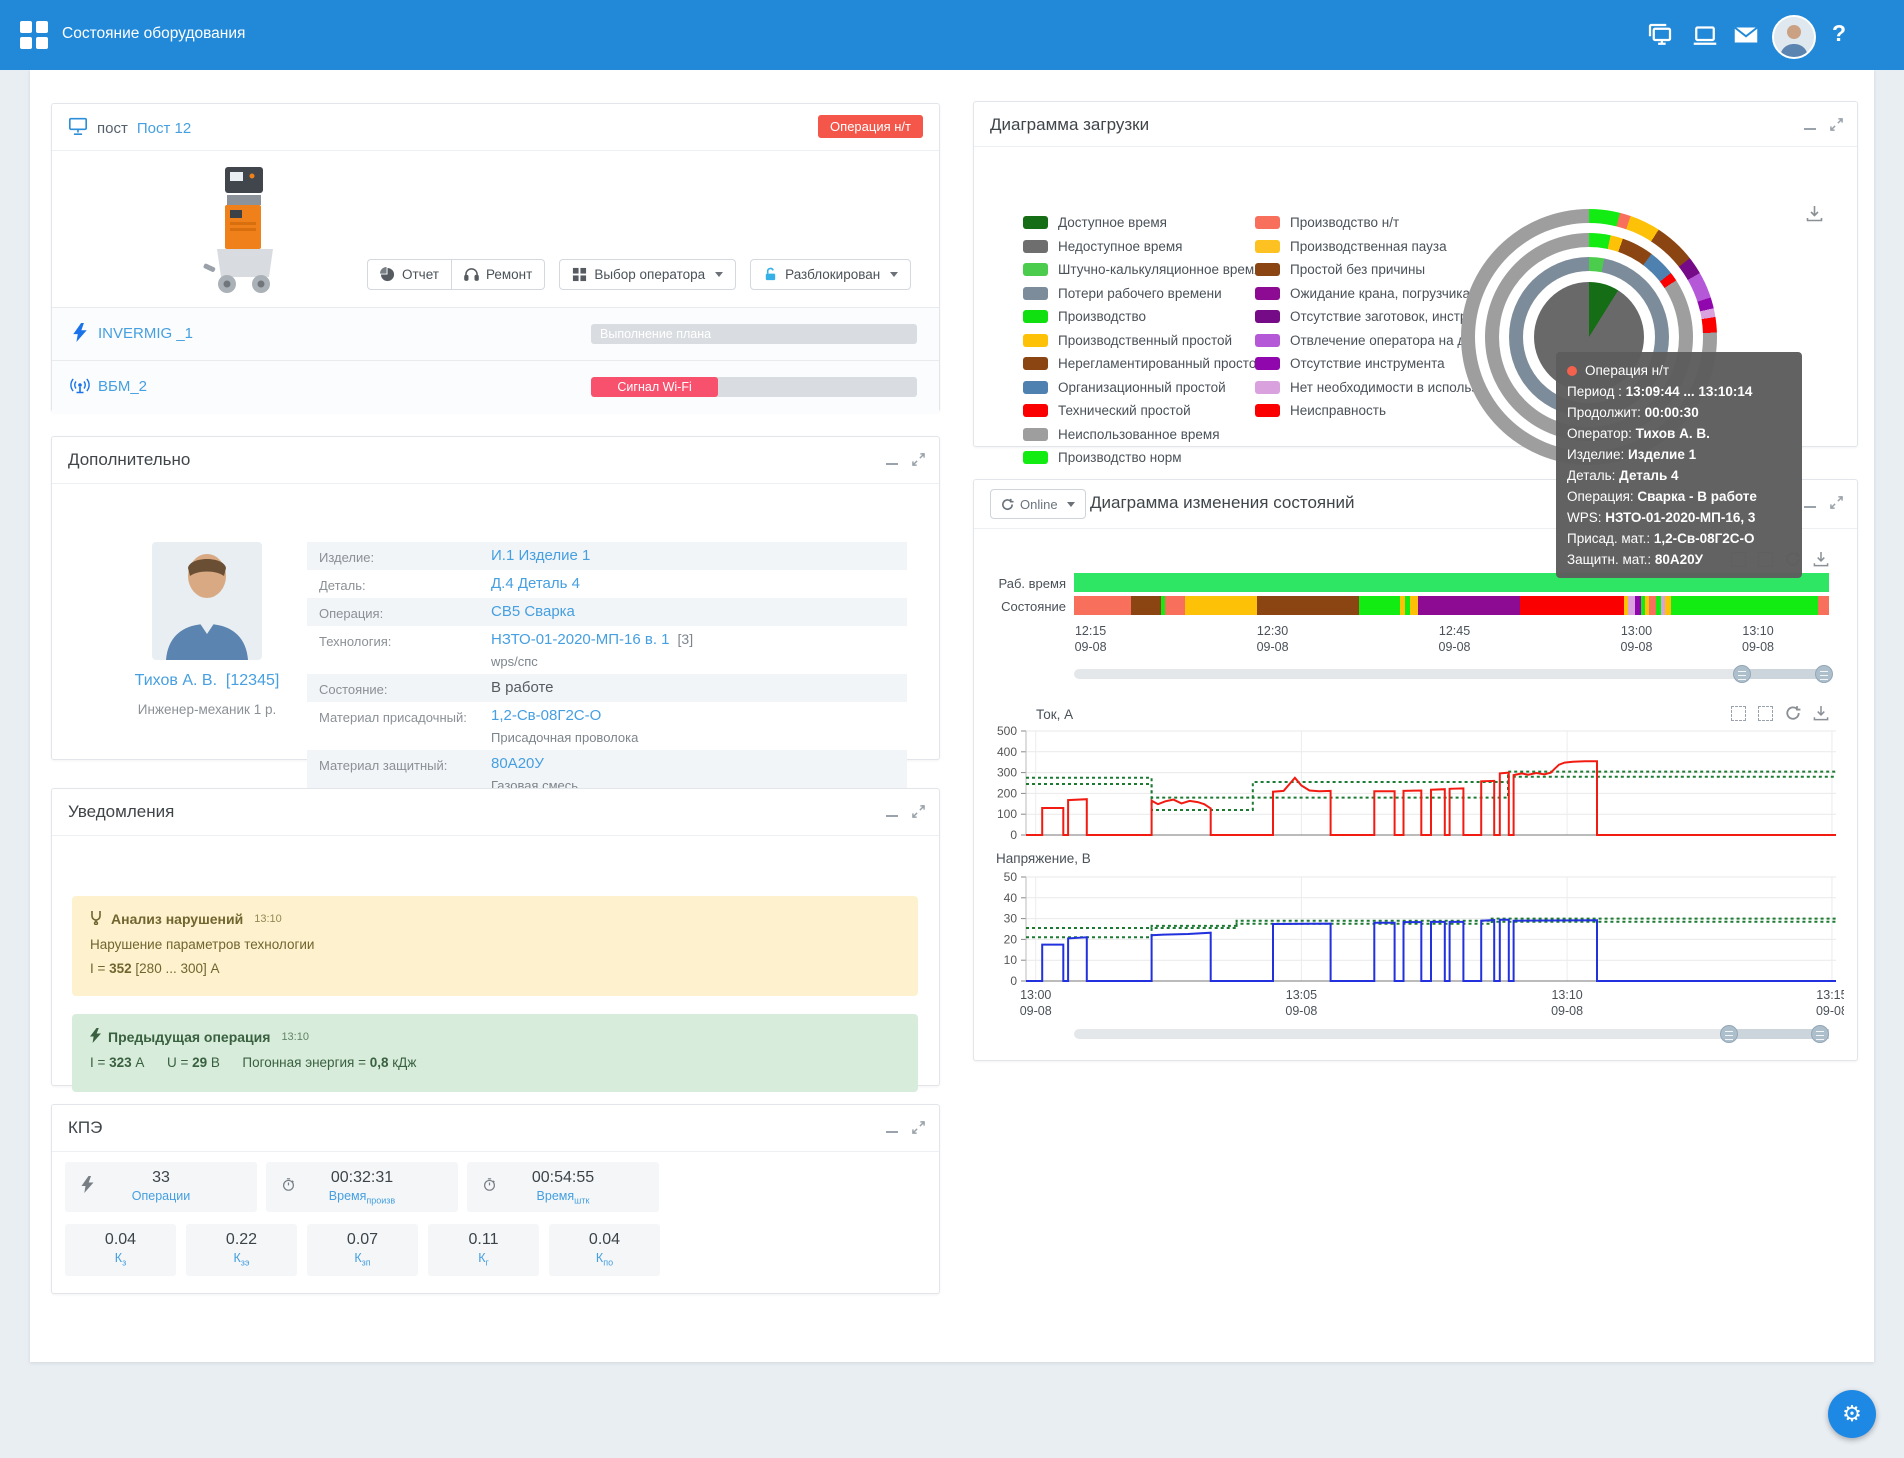 This screenshot has height=1458, width=1904. Describe the element at coordinates (693, 556) in the screenshot. I see `detail-value: И.1 Изделие 1` at that location.